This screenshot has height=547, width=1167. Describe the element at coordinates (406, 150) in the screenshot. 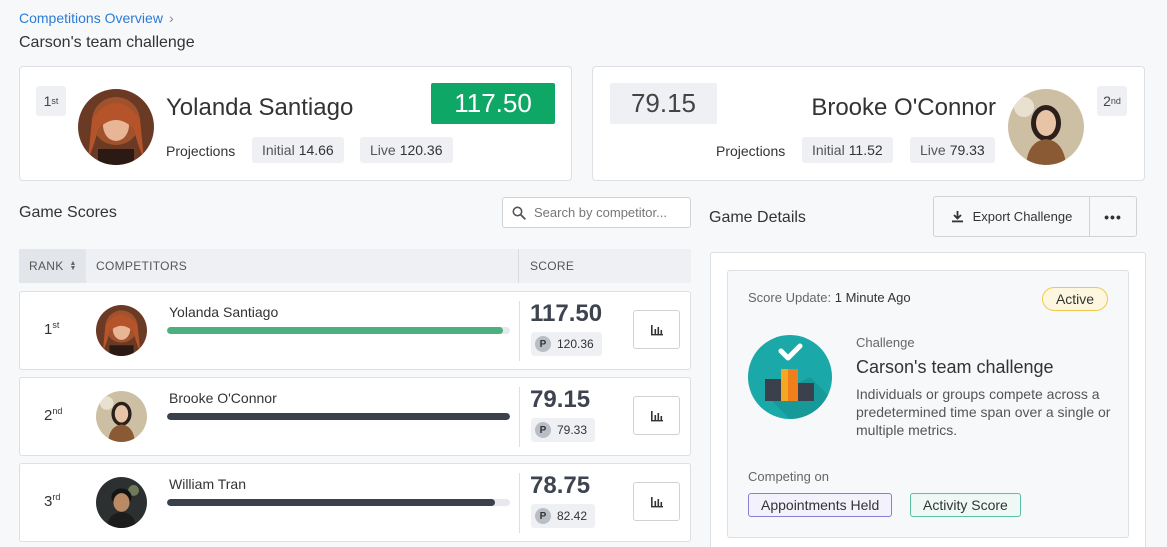

I see `live-projection-chip: Live 120.36` at that location.